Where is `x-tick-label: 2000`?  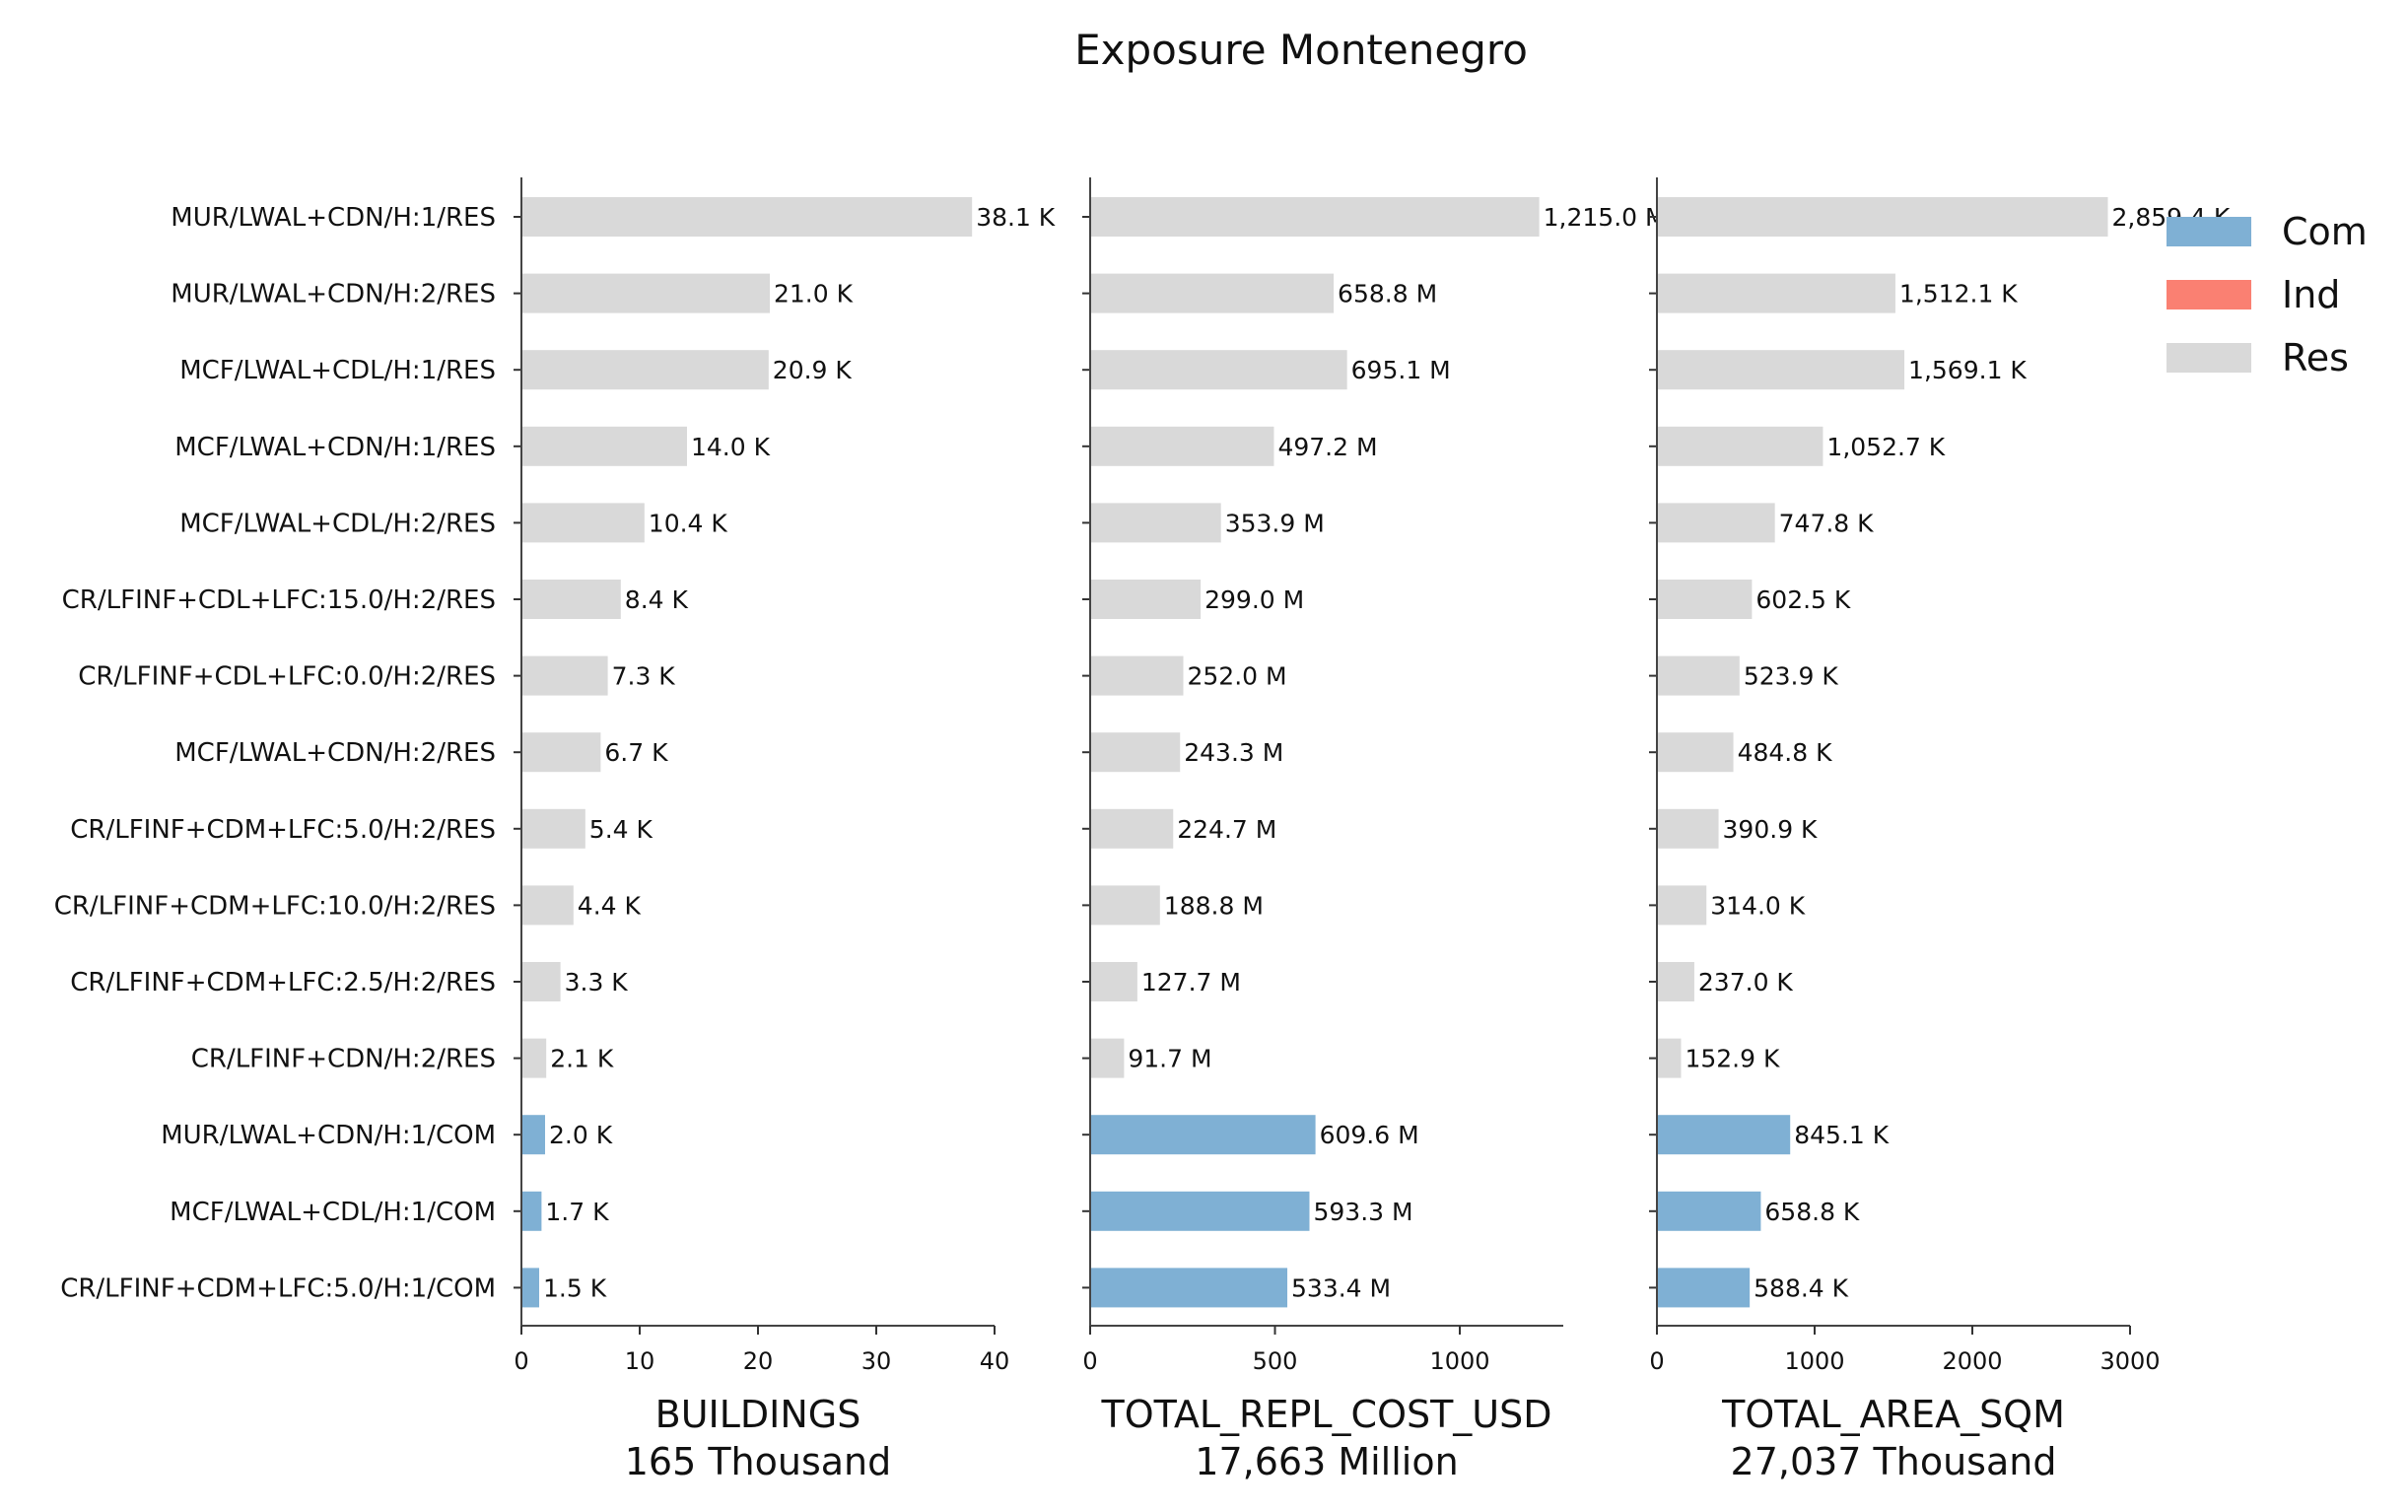 x-tick-label: 2000 is located at coordinates (1972, 1361).